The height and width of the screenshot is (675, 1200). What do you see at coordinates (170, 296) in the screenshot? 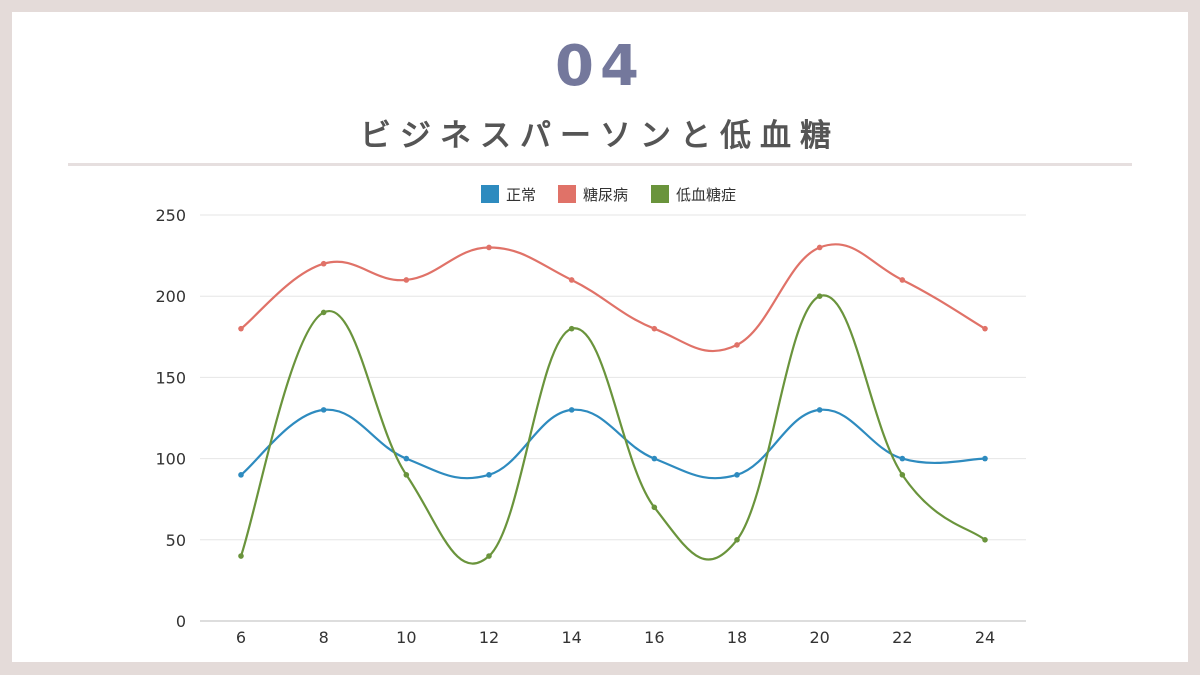
I see `y-tick-label: 200` at bounding box center [170, 296].